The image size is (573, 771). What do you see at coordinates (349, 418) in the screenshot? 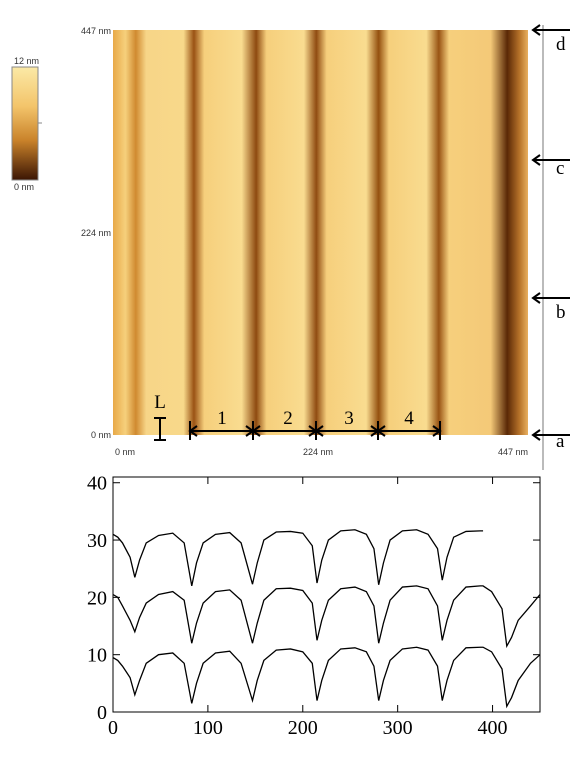
I see `segment-label: 3` at bounding box center [349, 418].